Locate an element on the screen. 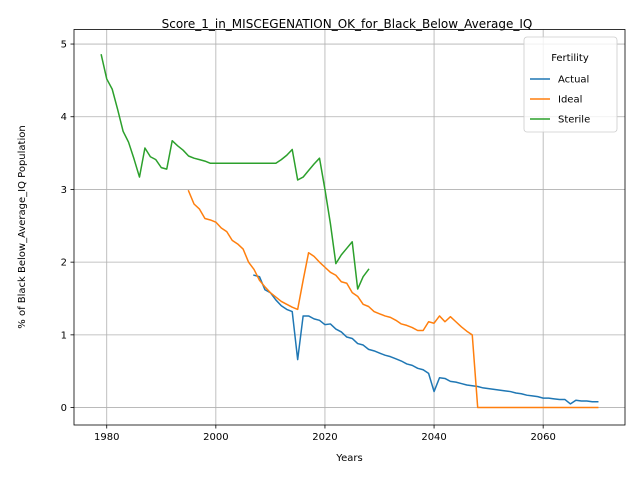 This screenshot has height=480, width=640. y-tick-label: 0 is located at coordinates (64, 408).